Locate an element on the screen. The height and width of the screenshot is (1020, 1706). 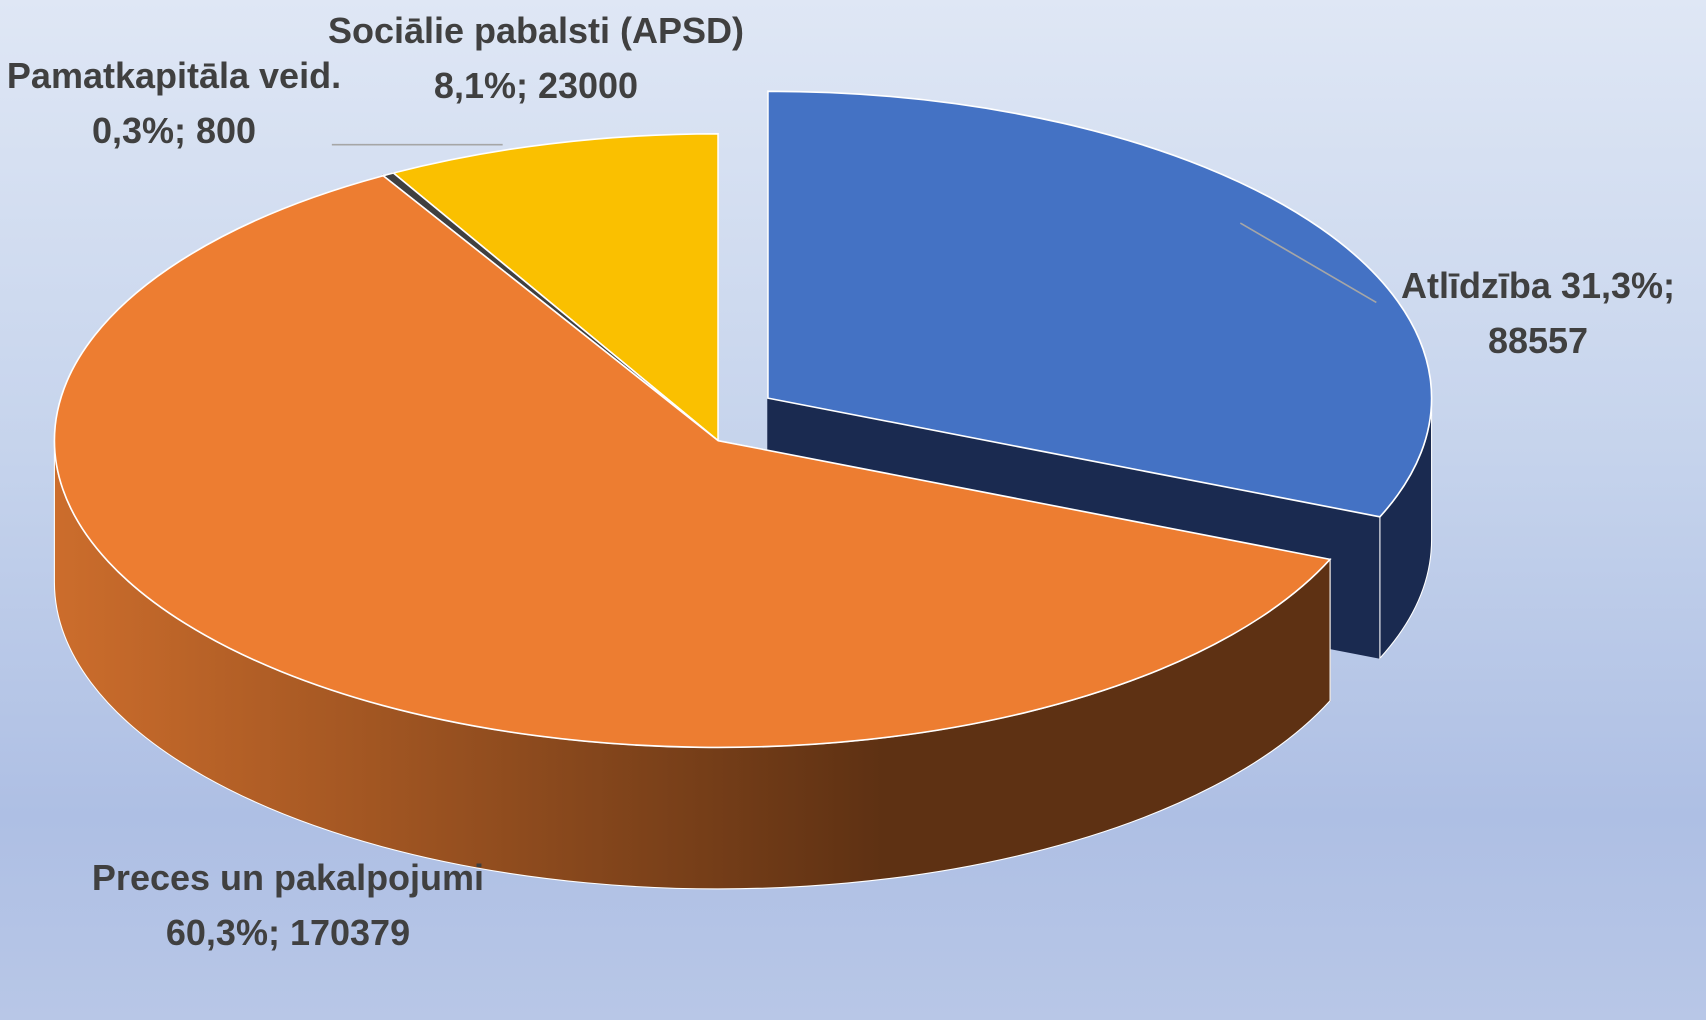
data-label: Preces un pakalpojumi 60,3%; 170379 is located at coordinates (288, 905).